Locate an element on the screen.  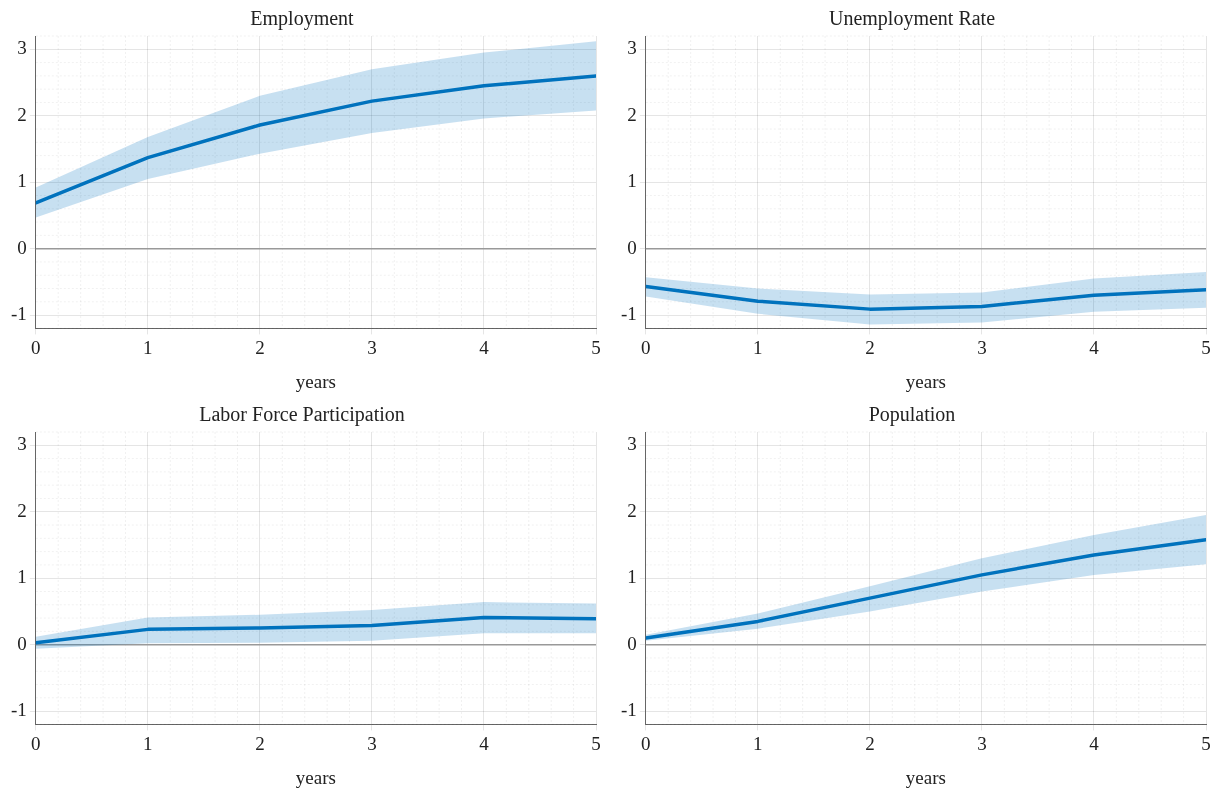
chart-title: Unemployment Rate is located at coordinates (912, 19).